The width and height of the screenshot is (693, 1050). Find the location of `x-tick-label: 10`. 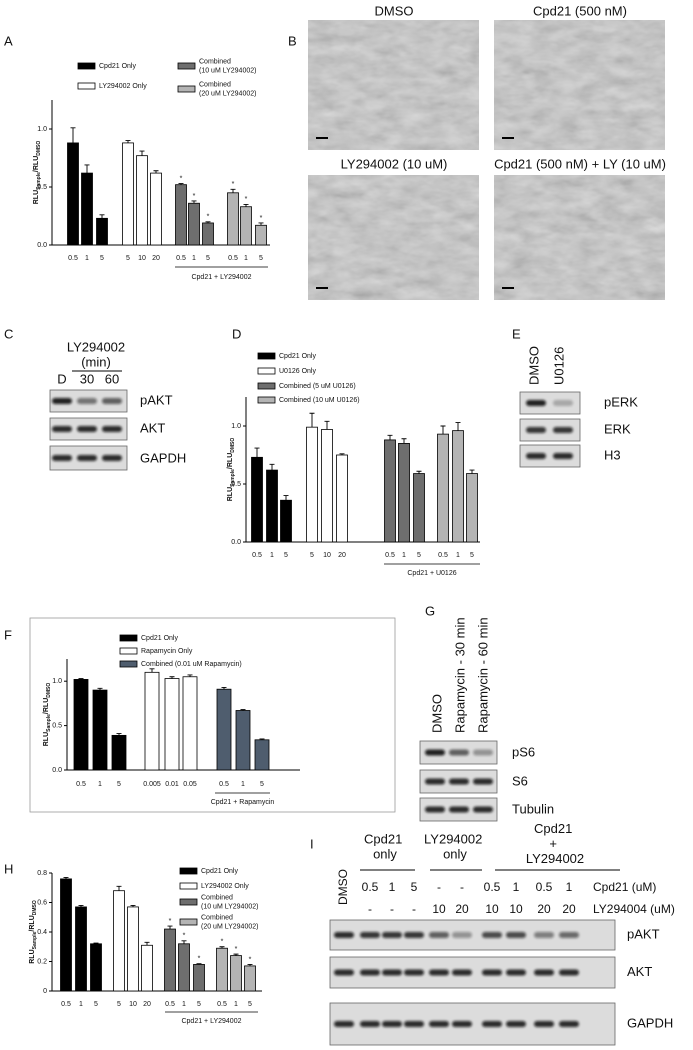

x-tick-label: 10 is located at coordinates (327, 555).